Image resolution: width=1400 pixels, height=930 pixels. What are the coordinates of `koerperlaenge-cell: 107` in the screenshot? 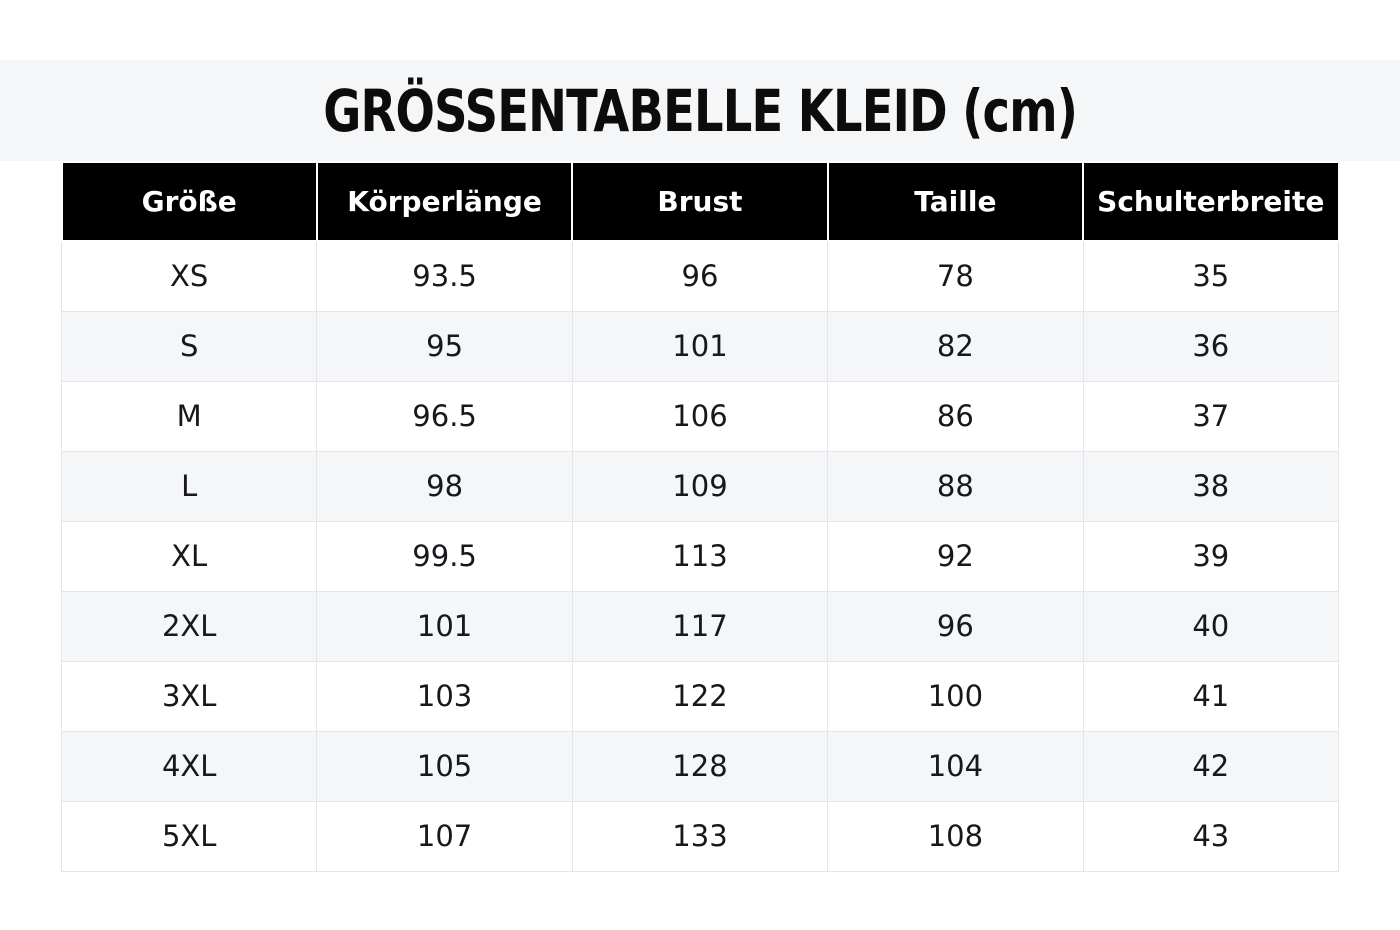 It's located at (444, 836).